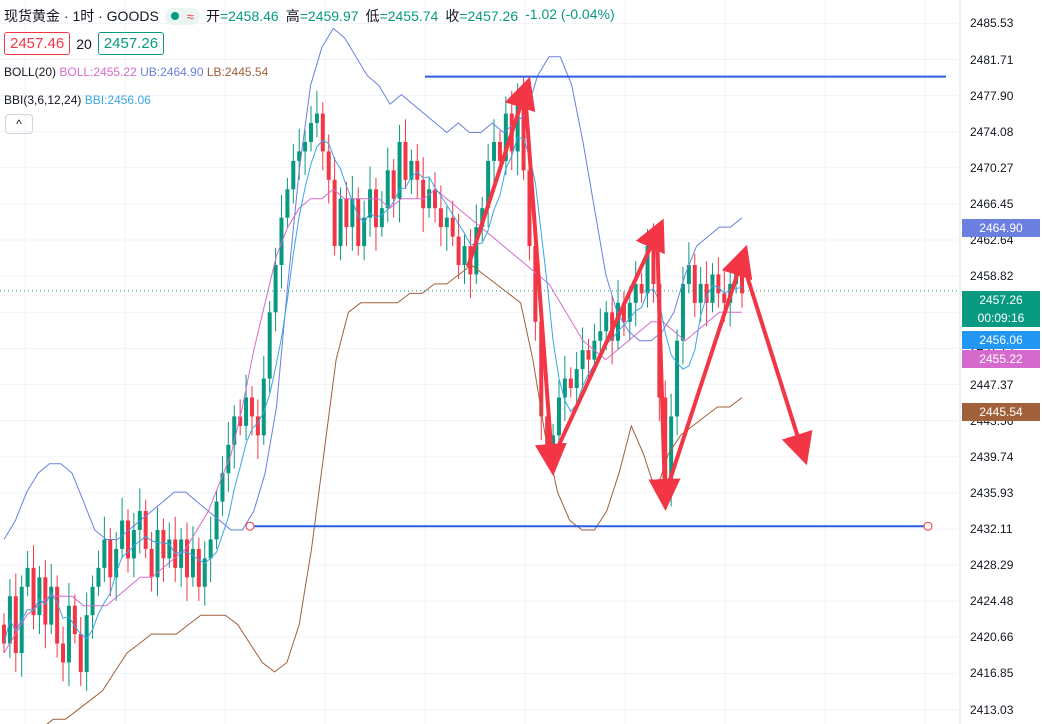  I want to click on market-status-toggle: ≈, so click(182, 16).